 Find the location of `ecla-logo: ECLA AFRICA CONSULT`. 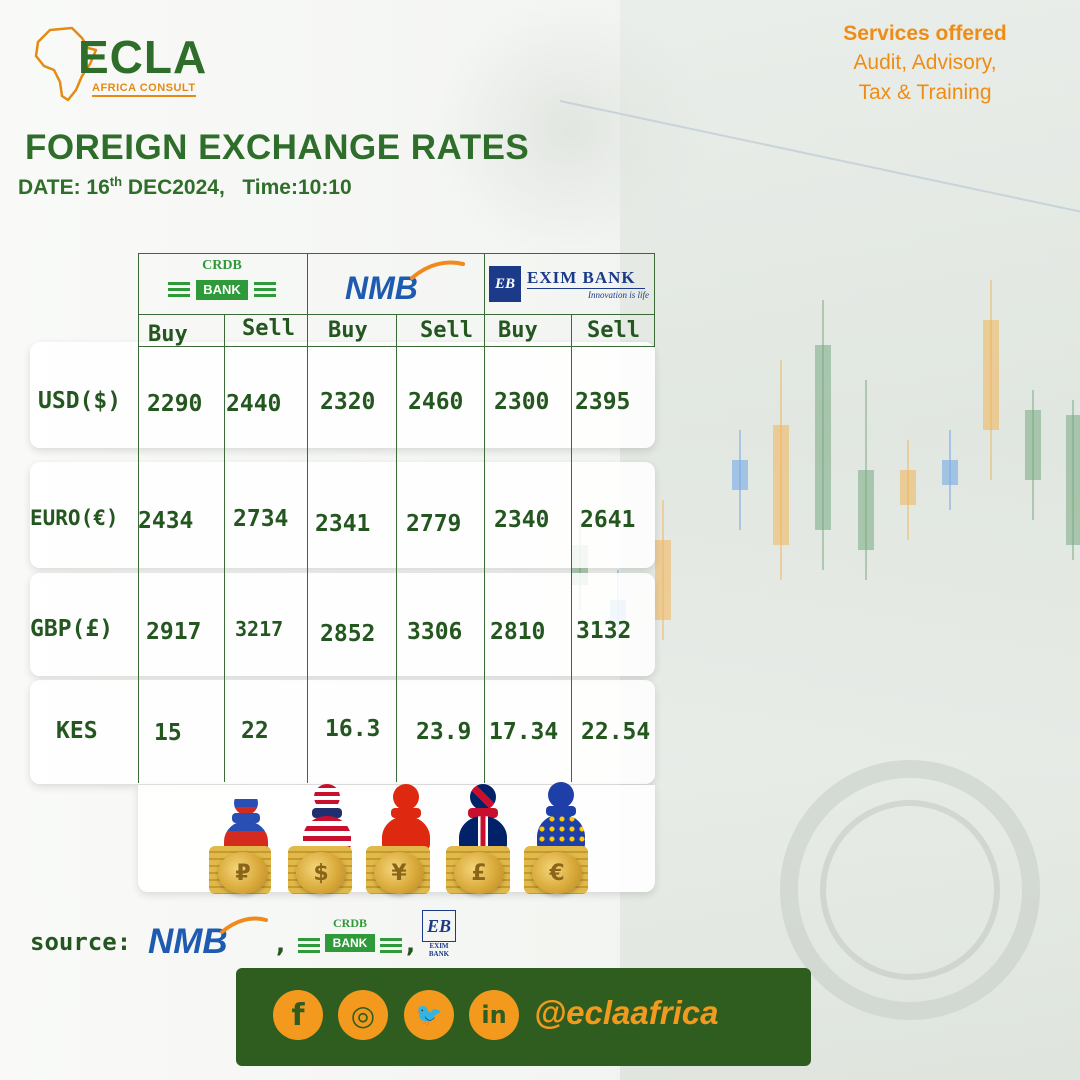

ecla-logo: ECLA AFRICA CONSULT is located at coordinates (125, 64).